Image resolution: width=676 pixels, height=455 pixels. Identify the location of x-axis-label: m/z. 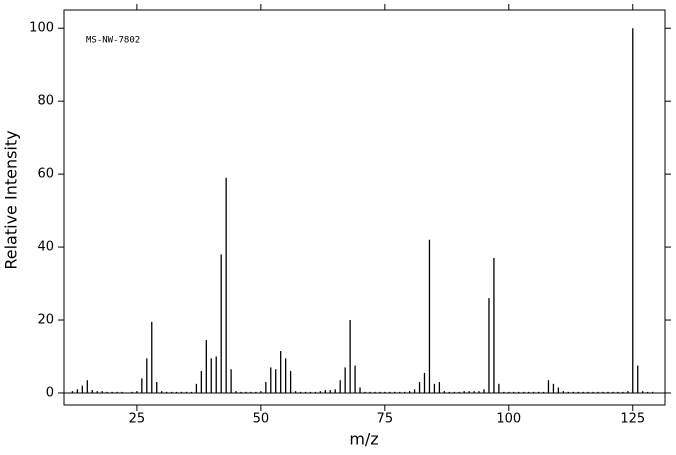
(363, 439).